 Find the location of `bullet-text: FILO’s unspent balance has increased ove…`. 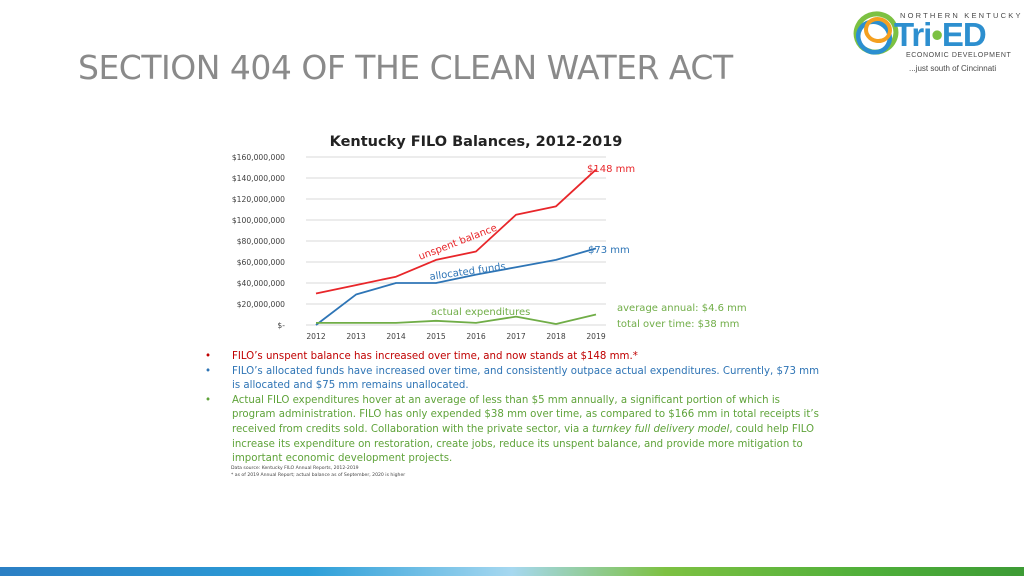

bullet-text: FILO’s unspent balance has increased ove… is located at coordinates (435, 356).